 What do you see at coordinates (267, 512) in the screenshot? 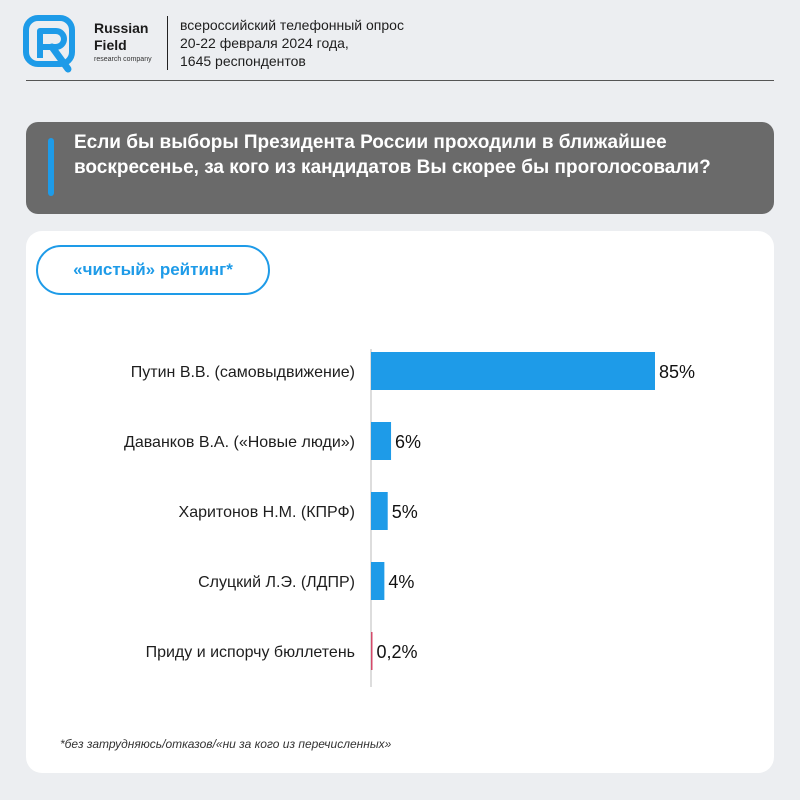
I see `category-label: Харитонов Н.М. (КПРФ)` at bounding box center [267, 512].